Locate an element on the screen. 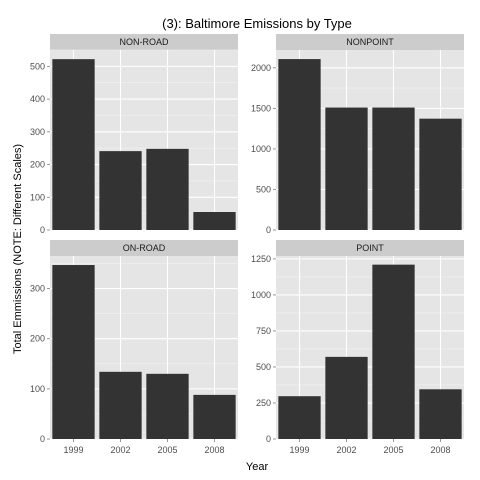  bar-on-road-2008 is located at coordinates (214, 416).